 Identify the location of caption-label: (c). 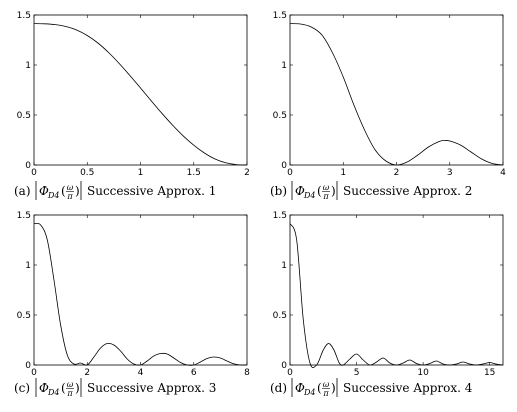
(22, 388).